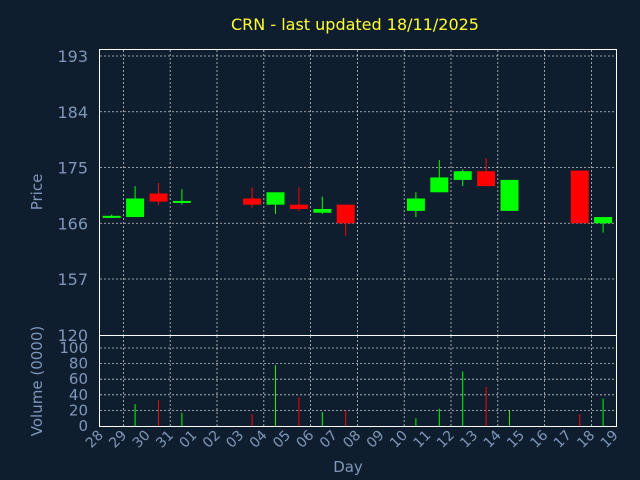 The width and height of the screenshot is (640, 480). I want to click on price-tick-label: 193, so click(72, 56).